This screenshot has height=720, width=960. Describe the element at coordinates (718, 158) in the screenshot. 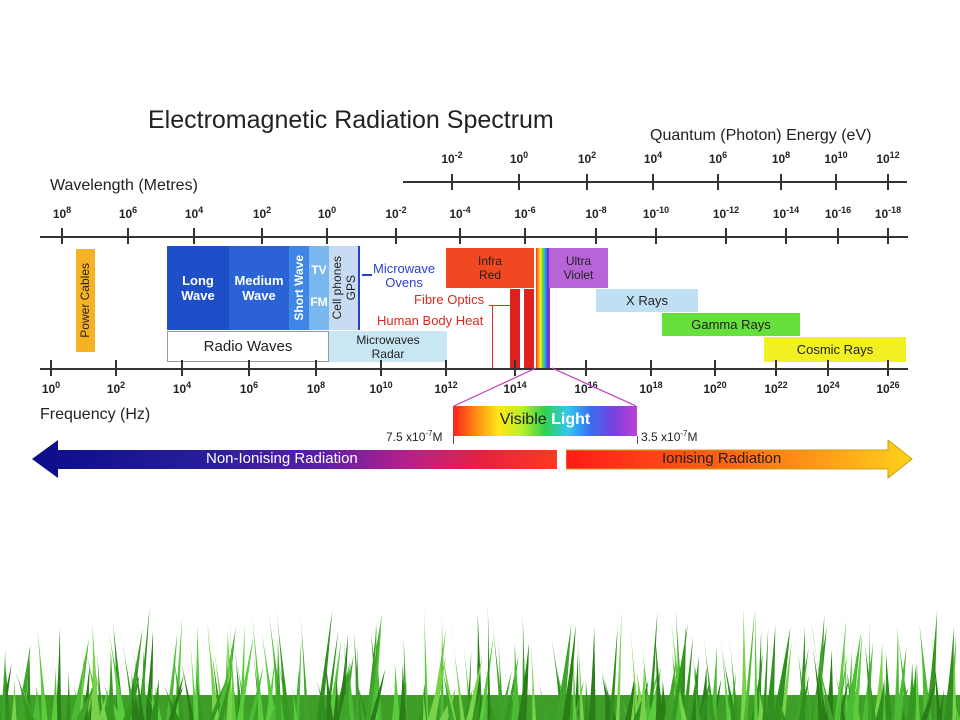

I see `energy-axis-tick-label: 10⁶` at that location.